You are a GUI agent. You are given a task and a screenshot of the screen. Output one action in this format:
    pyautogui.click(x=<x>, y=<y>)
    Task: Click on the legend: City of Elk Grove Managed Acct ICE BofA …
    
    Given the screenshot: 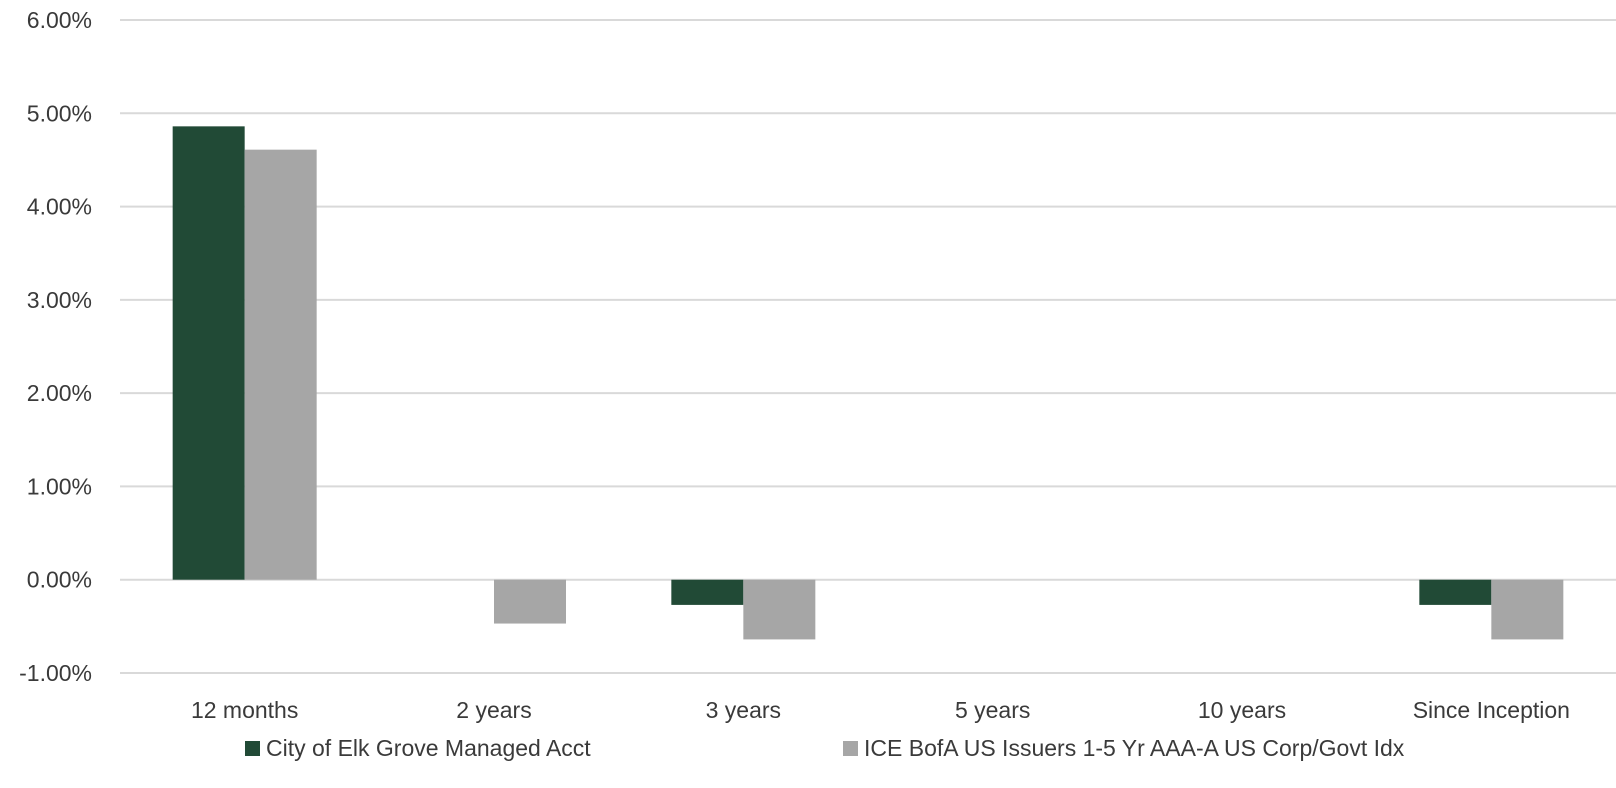 What is the action you would take?
    pyautogui.click(x=808, y=755)
    